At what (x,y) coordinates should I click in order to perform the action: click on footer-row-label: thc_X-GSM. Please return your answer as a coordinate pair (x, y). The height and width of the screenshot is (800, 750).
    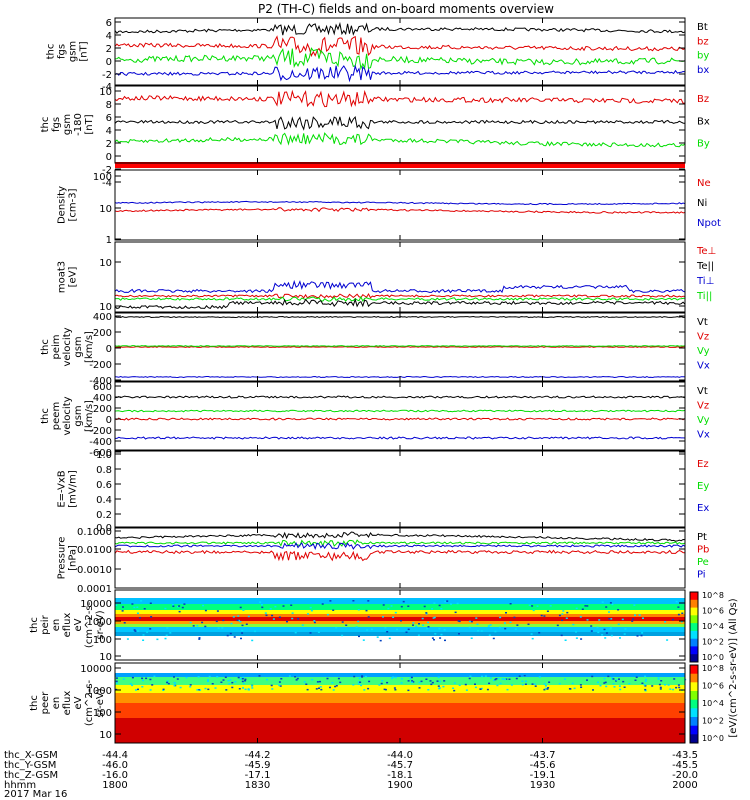
    Looking at the image, I should click on (31, 755).